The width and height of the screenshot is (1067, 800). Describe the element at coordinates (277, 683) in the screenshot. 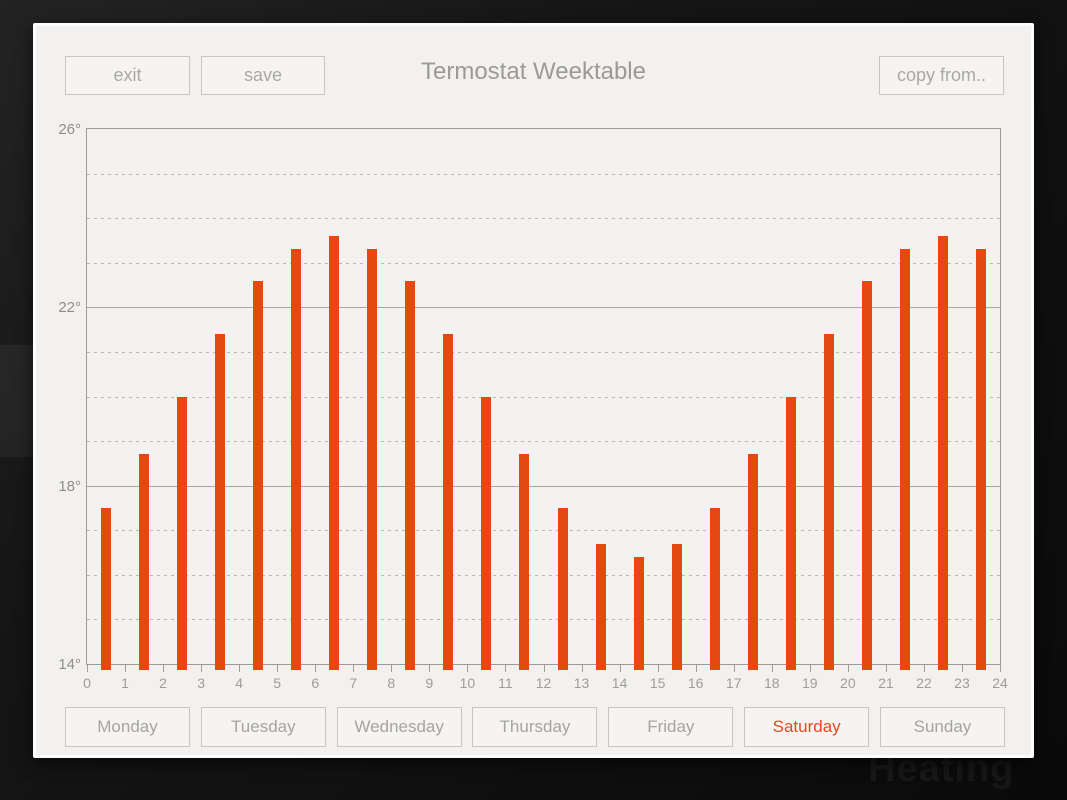

I see `x-axis-label: 5` at that location.